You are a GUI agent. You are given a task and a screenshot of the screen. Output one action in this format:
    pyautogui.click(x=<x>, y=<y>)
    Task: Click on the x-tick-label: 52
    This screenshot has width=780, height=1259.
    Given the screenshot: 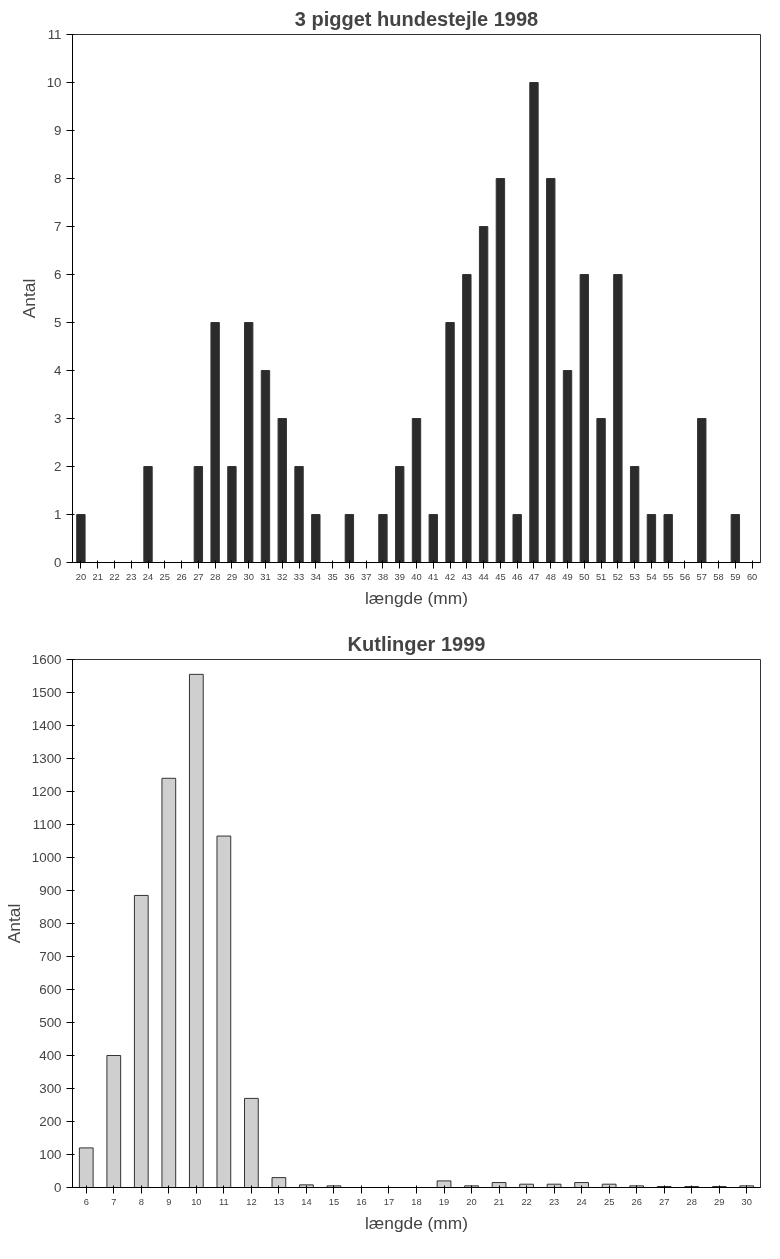 What is the action you would take?
    pyautogui.click(x=618, y=576)
    